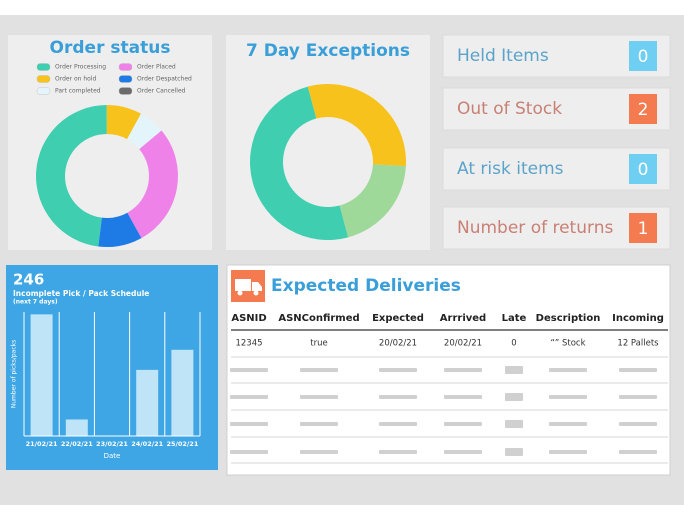 This screenshot has width=684, height=517. What do you see at coordinates (112, 444) in the screenshot?
I see `x-tick-label: 23/02/21` at bounding box center [112, 444].